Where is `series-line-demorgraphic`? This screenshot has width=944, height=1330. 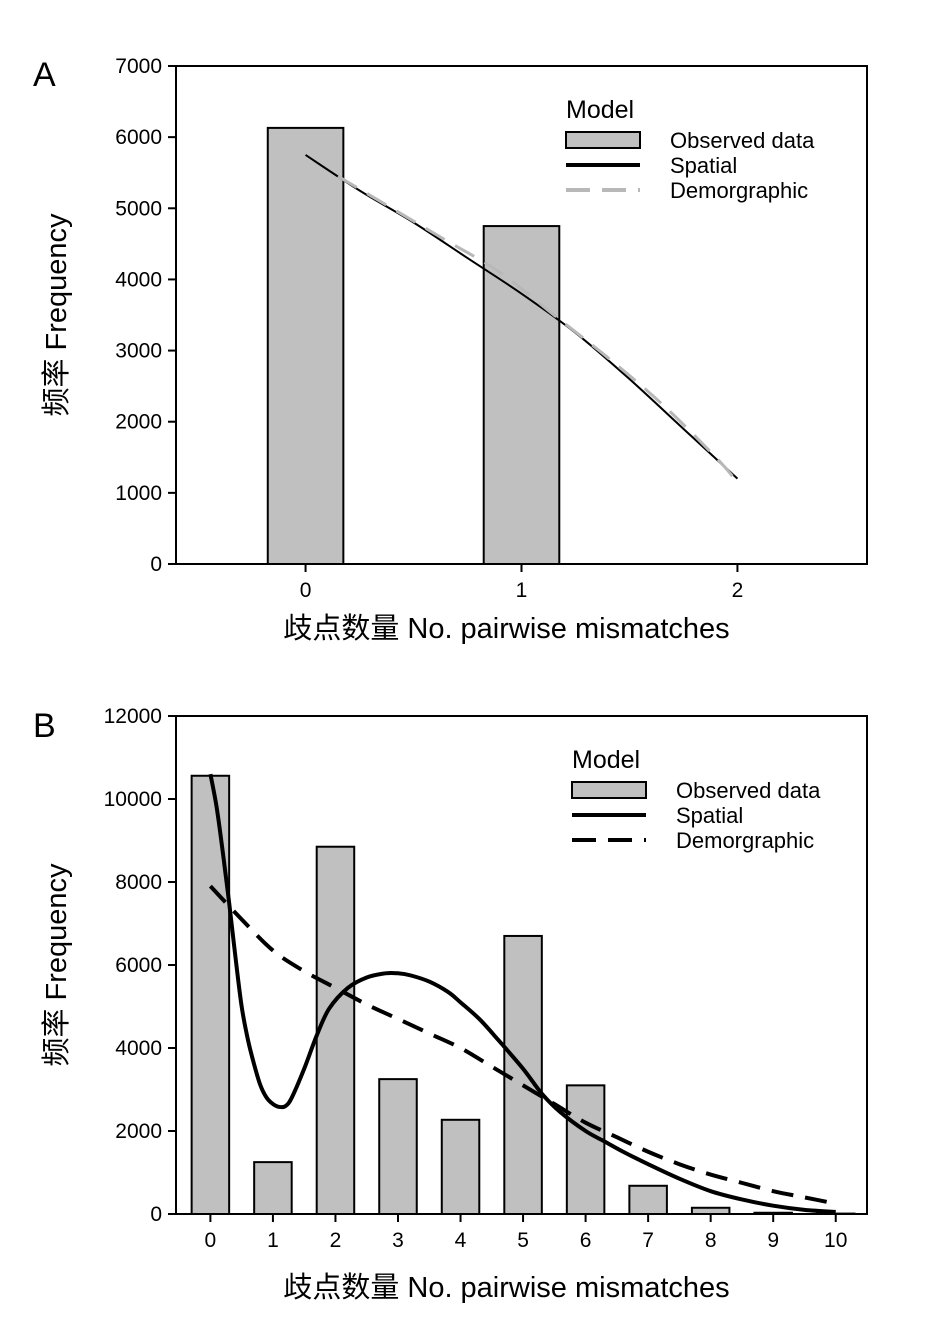
series-line-demorgraphic is located at coordinates (538, 329).